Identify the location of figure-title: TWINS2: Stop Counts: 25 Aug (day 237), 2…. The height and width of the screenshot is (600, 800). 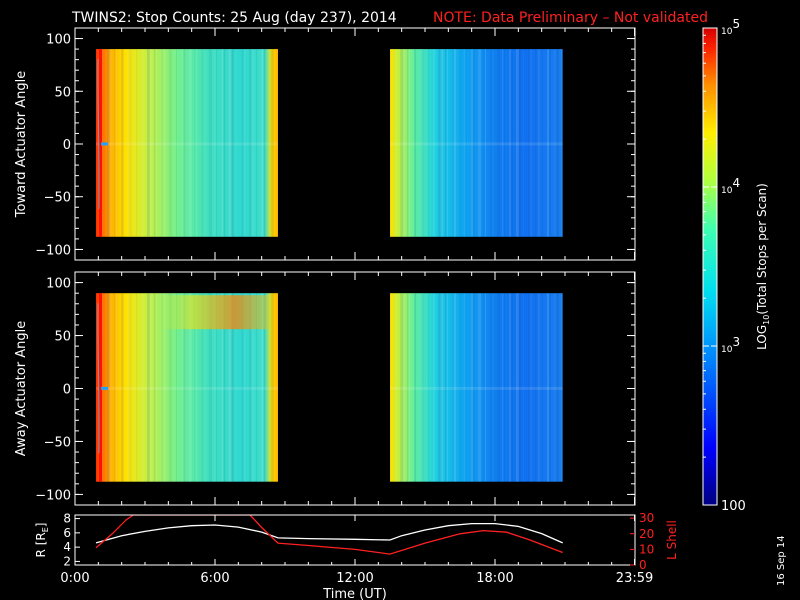
(234, 18).